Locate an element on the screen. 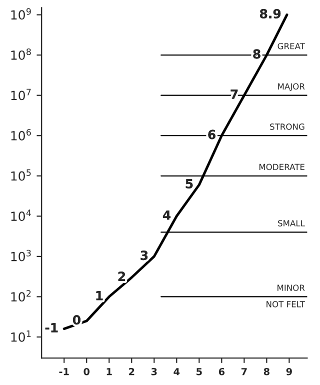 The width and height of the screenshot is (320, 385). annotation: 4 is located at coordinates (166, 215).